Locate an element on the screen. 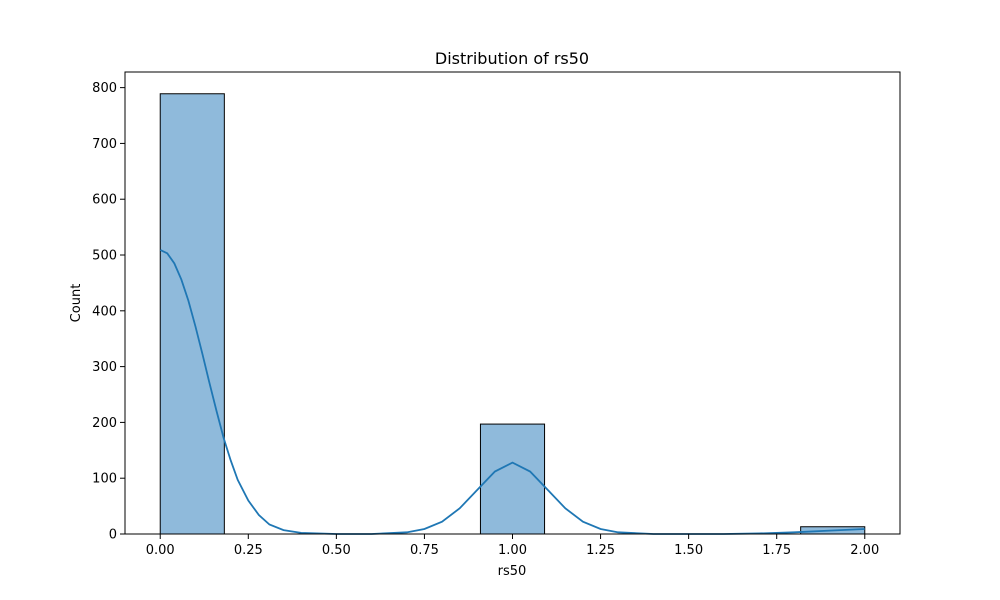 This screenshot has height=600, width=1000. y-tick-label: 200 is located at coordinates (104, 423).